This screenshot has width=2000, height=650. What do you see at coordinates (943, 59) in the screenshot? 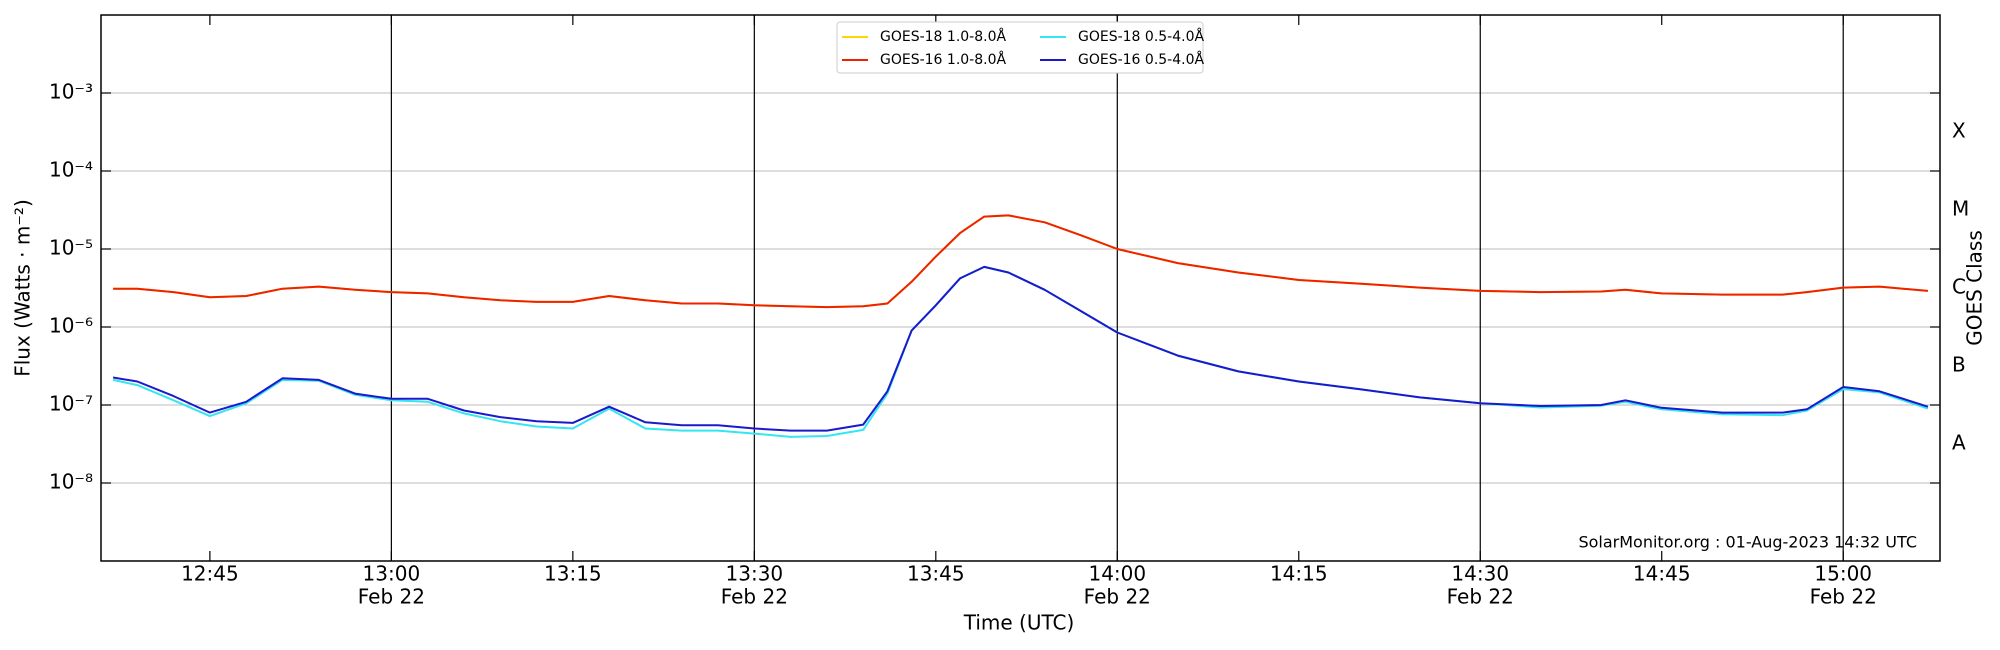
I see `legend-label: GOES-16 1.0-8.0Å` at bounding box center [943, 59].